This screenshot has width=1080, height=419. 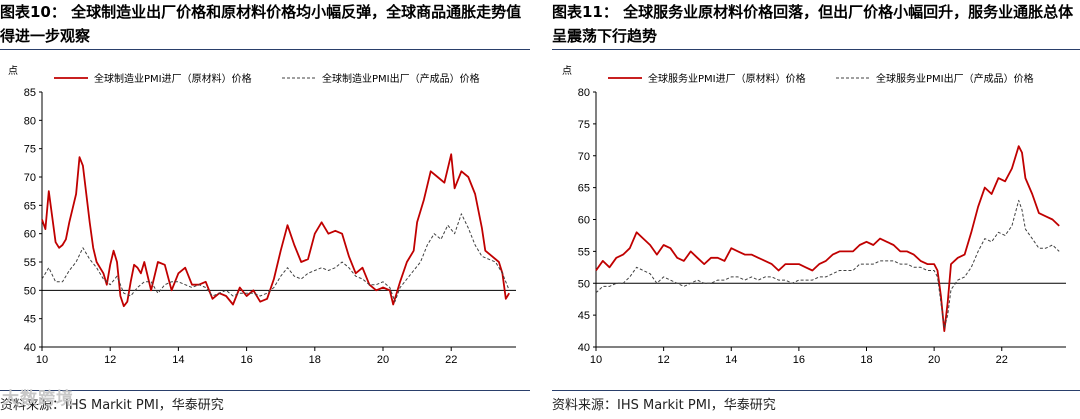 What do you see at coordinates (30, 93) in the screenshot?
I see `y-tick-label: 85` at bounding box center [30, 93].